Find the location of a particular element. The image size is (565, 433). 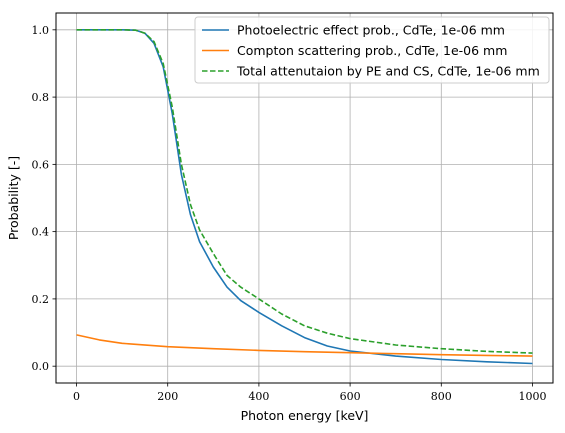

y-tick-label: 0.2 is located at coordinates (41, 299).